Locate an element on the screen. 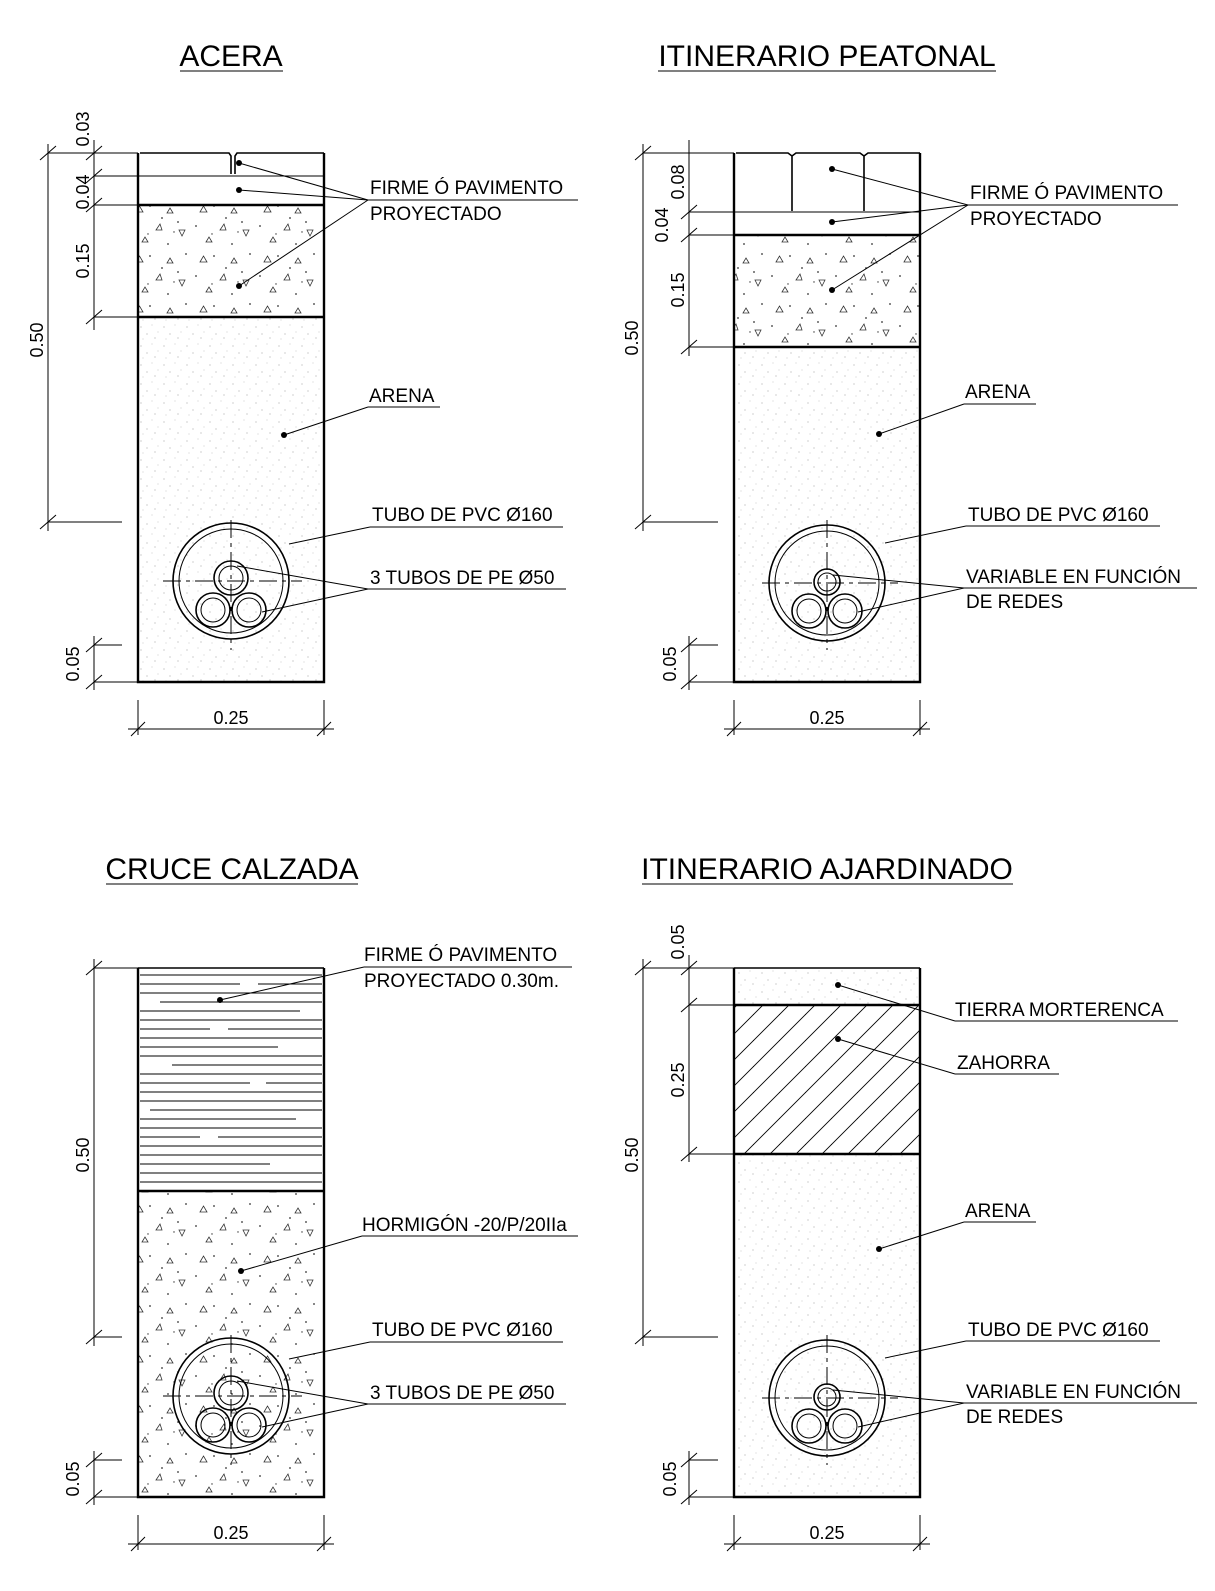 This screenshot has height=1591, width=1215. paving-tiles is located at coordinates (232, 163).